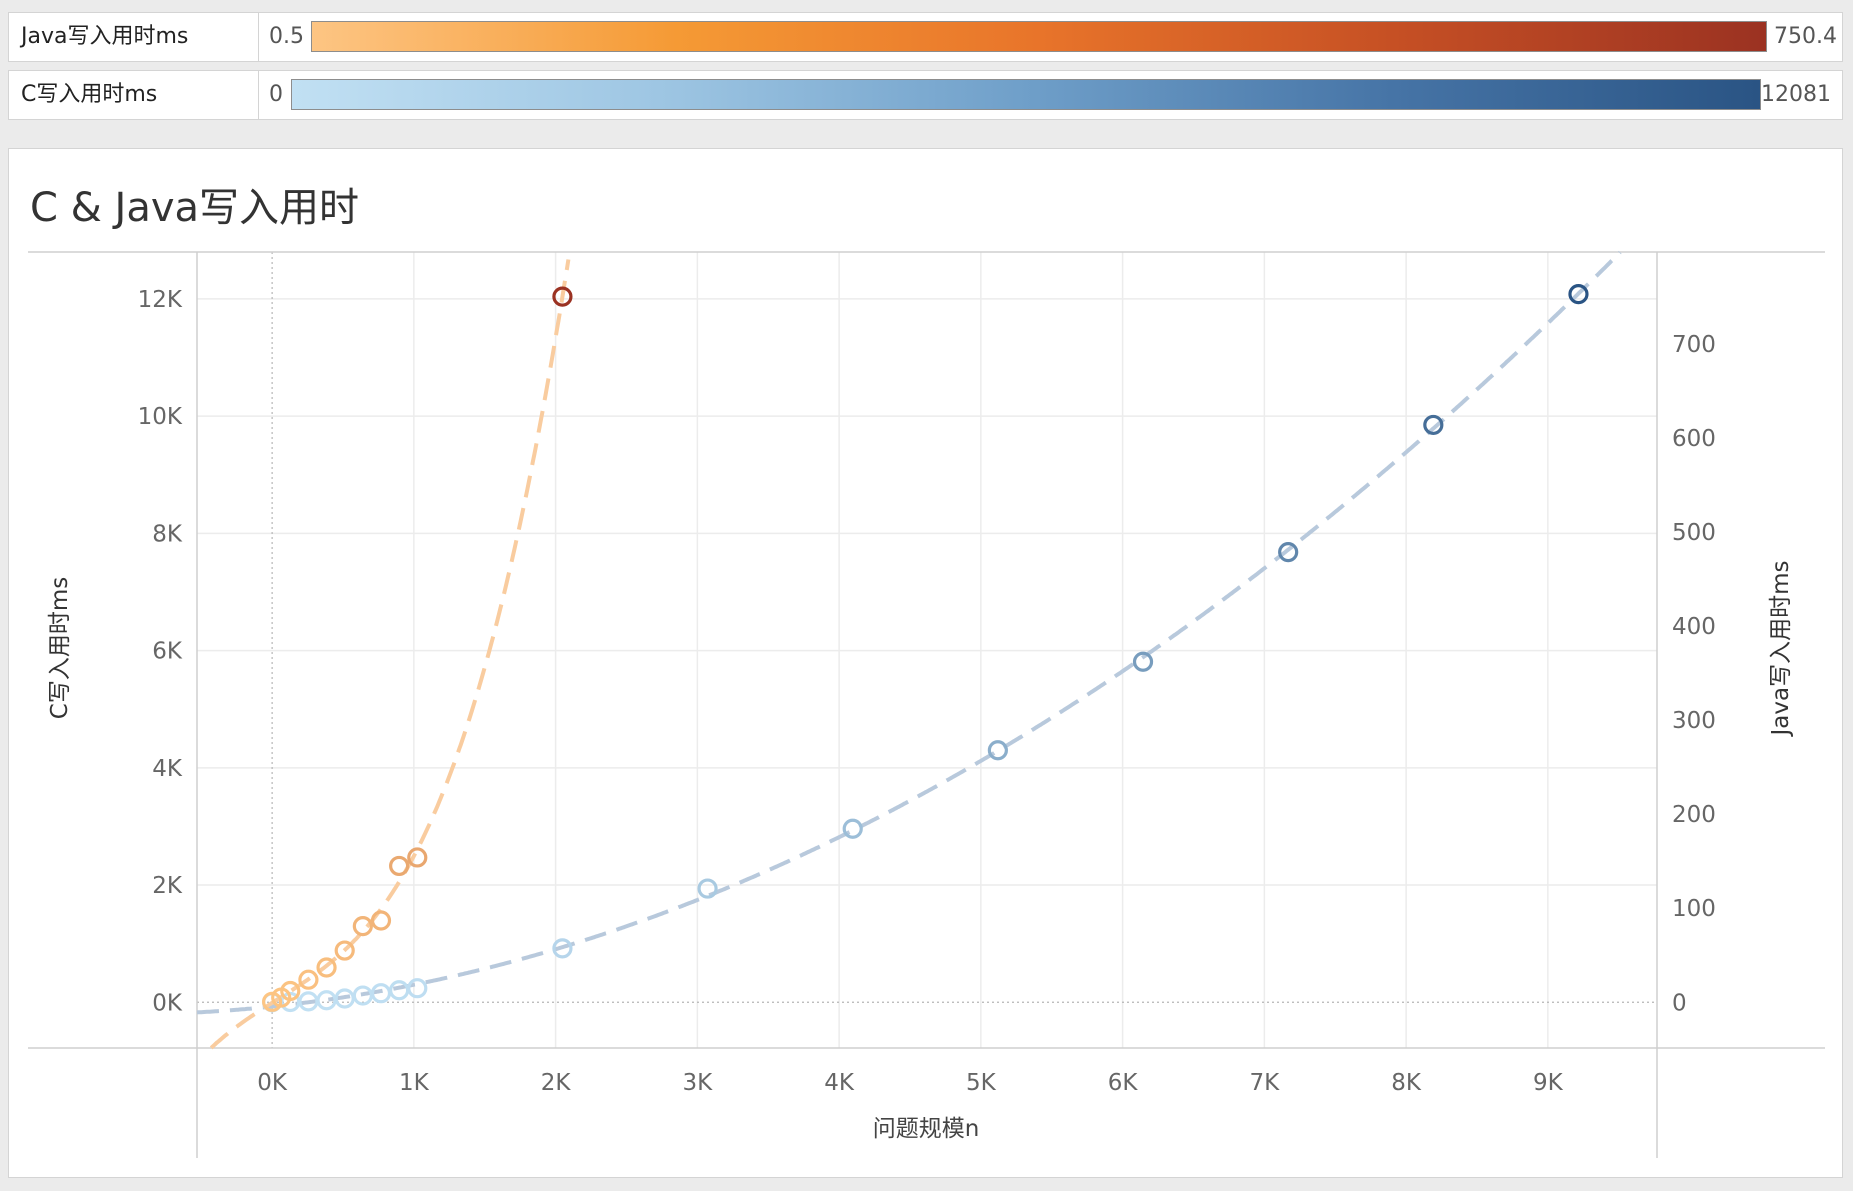  Describe the element at coordinates (414, 1083) in the screenshot. I see `x-tick-label: 1K` at that location.